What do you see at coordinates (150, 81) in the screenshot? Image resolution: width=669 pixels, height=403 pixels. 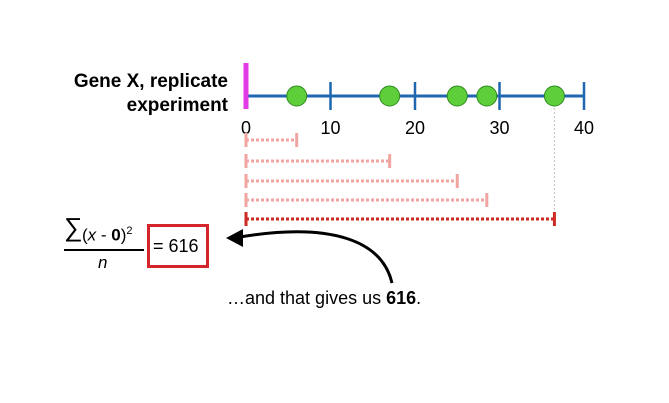 I see `title-line-1: Gene X, replicate` at bounding box center [150, 81].